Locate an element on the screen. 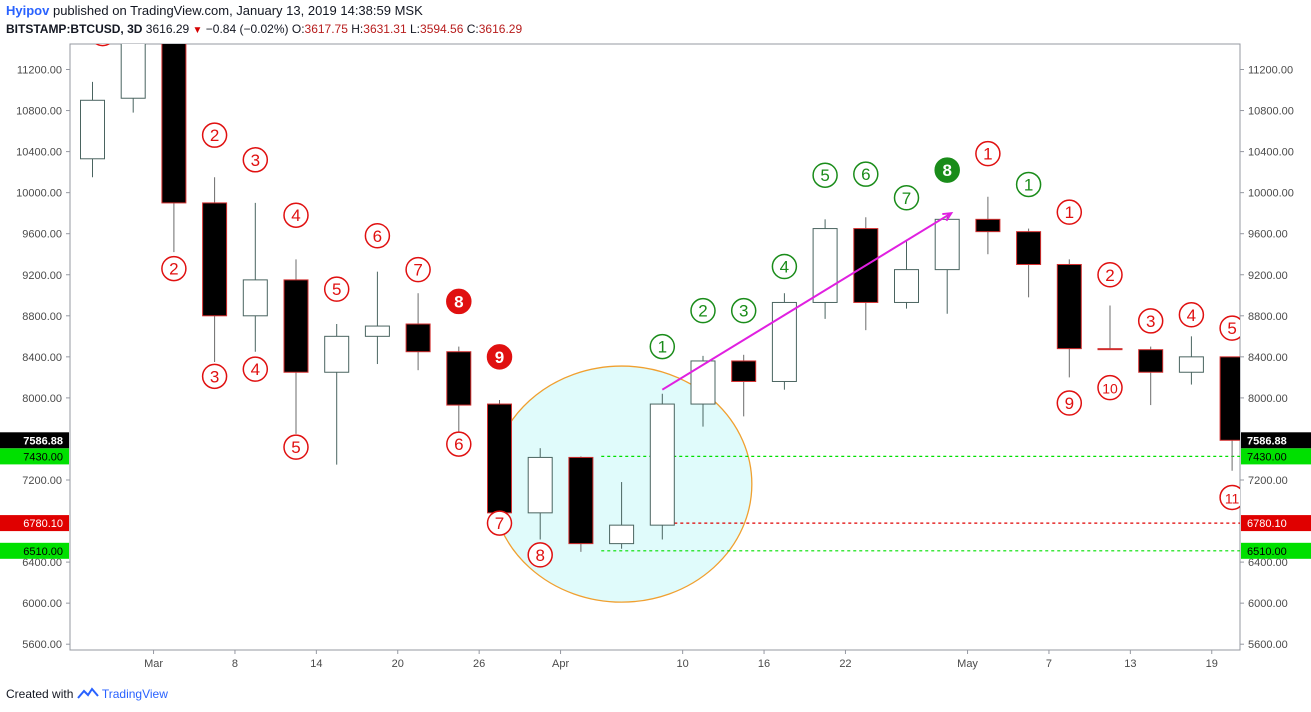 The height and width of the screenshot is (712, 1311). x-tick-label: Mar is located at coordinates (153, 664).